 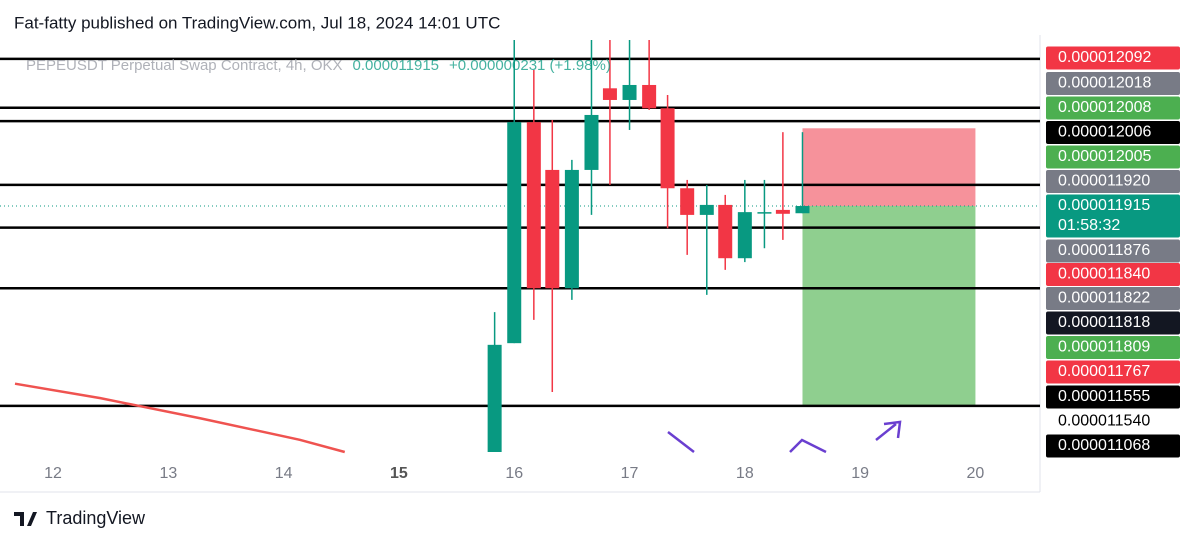 I want to click on price-label: 0.000012008, so click(x=1105, y=107).